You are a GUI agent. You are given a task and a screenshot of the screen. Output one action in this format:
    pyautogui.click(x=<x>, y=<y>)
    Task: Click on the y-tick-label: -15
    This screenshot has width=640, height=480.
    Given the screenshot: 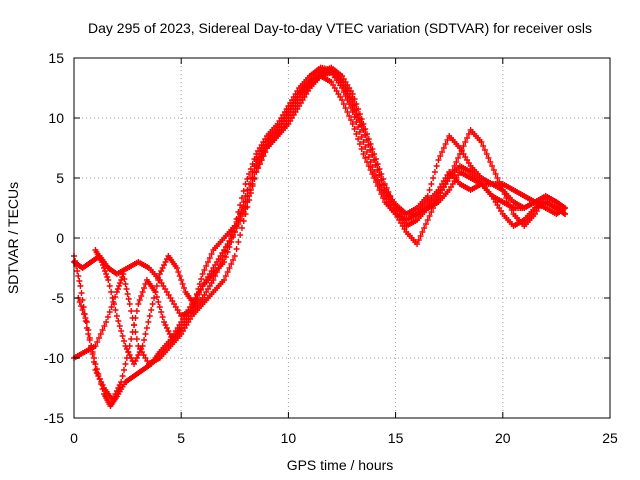 What is the action you would take?
    pyautogui.click(x=54, y=418)
    